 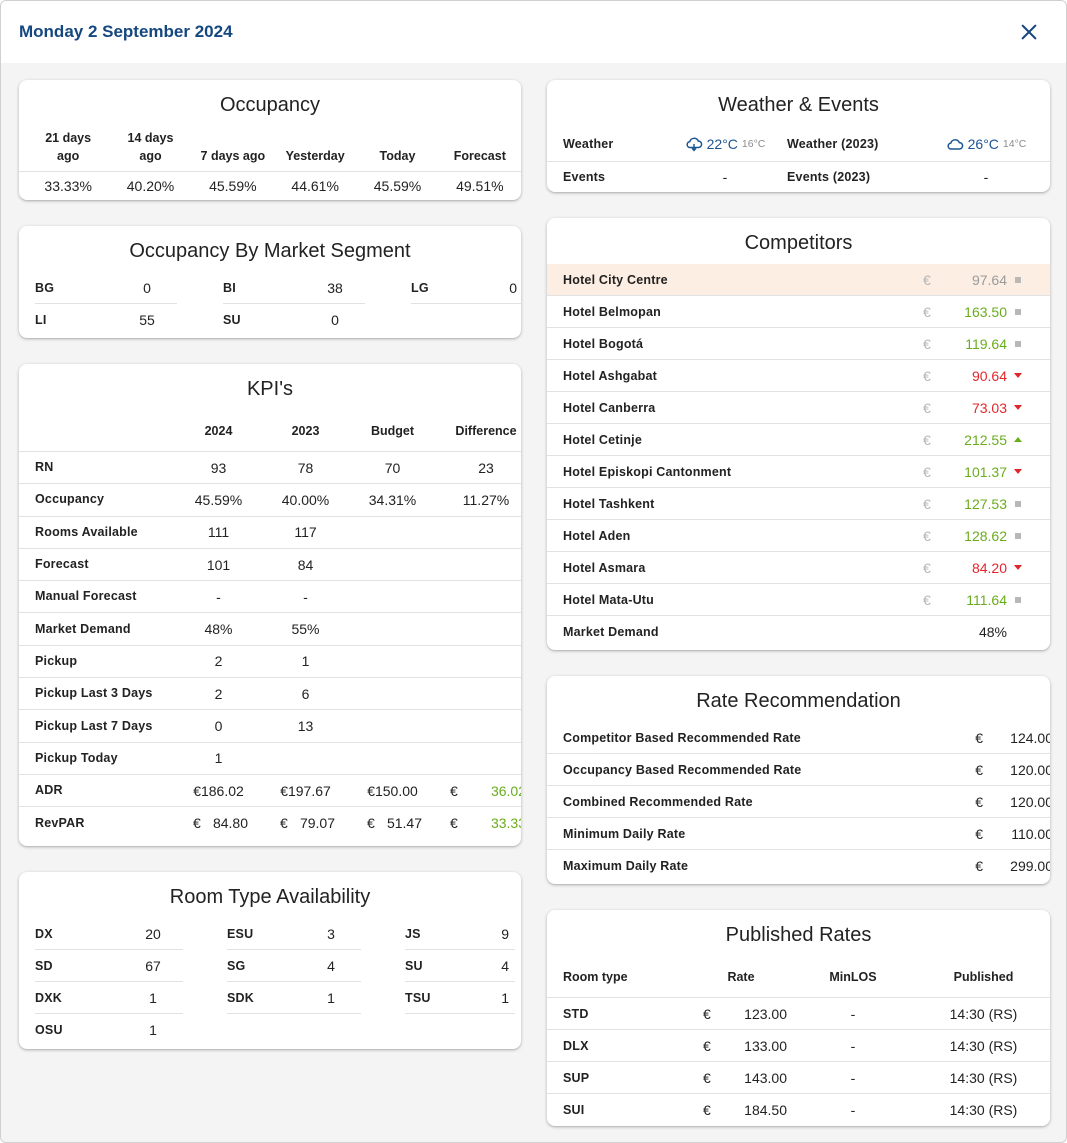 I want to click on published-rate-row: SUI €184.50 - 14:30 (RS), so click(x=798, y=1110).